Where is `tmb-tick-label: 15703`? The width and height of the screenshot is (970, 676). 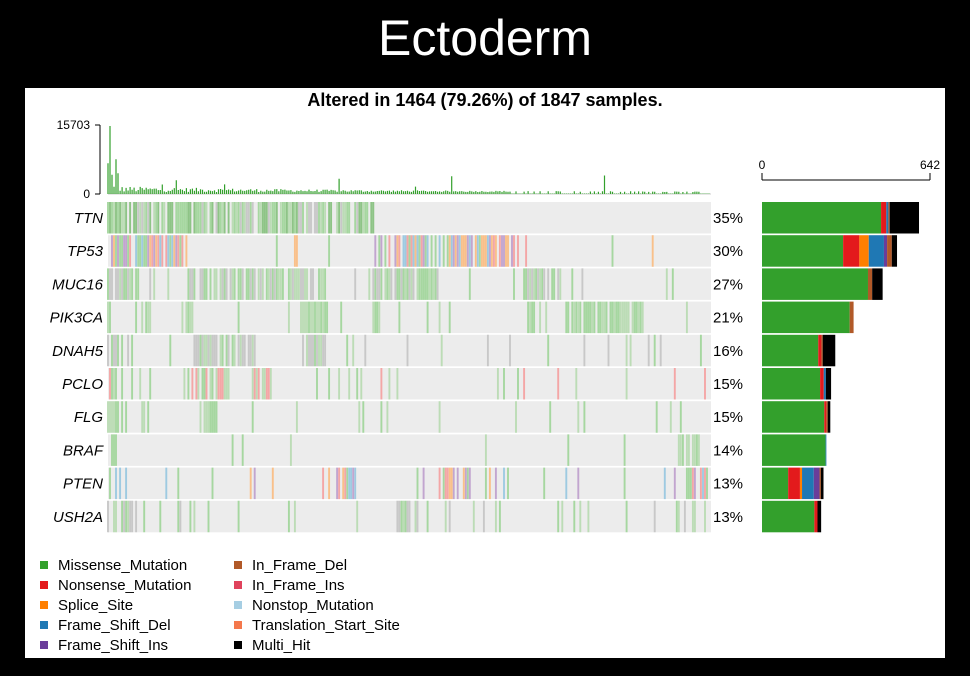 tmb-tick-label: 15703 is located at coordinates (74, 125).